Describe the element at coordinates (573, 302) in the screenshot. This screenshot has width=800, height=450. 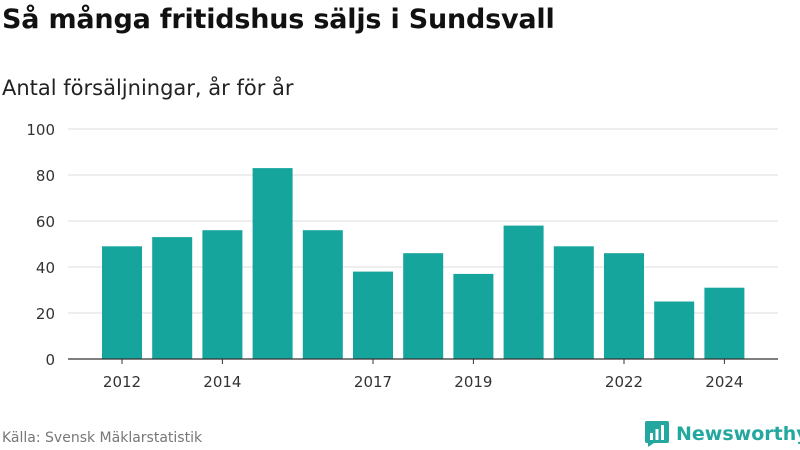
I see `bar-2021` at that location.